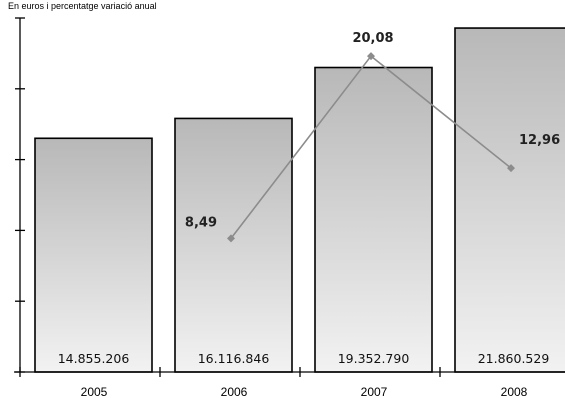 The image size is (565, 398). I want to click on bar-value-label: 19.352.790, so click(374, 358).